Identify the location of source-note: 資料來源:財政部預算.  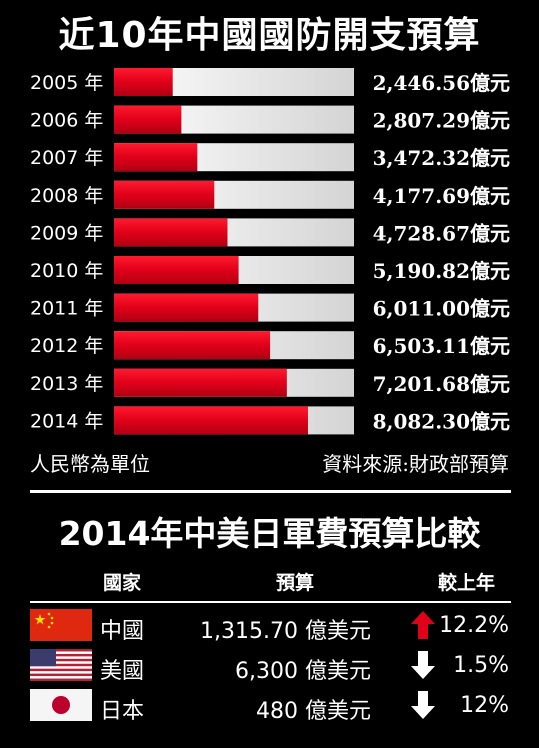
(415, 464).